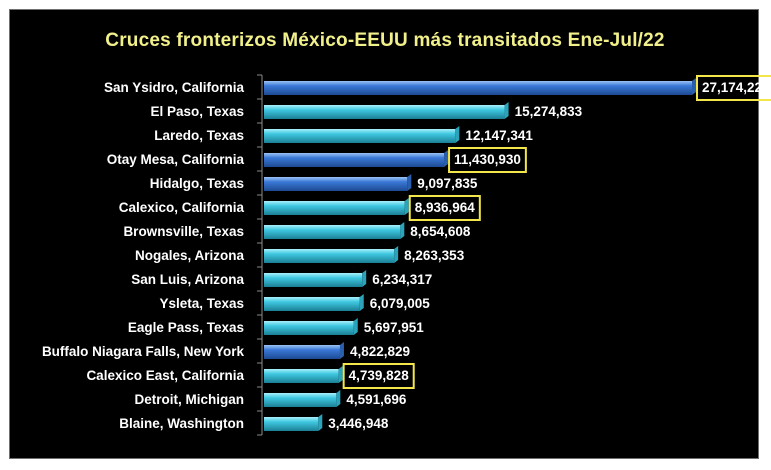 This screenshot has height=470, width=771. Describe the element at coordinates (440, 231) in the screenshot. I see `data-label: 8,654,608` at that location.